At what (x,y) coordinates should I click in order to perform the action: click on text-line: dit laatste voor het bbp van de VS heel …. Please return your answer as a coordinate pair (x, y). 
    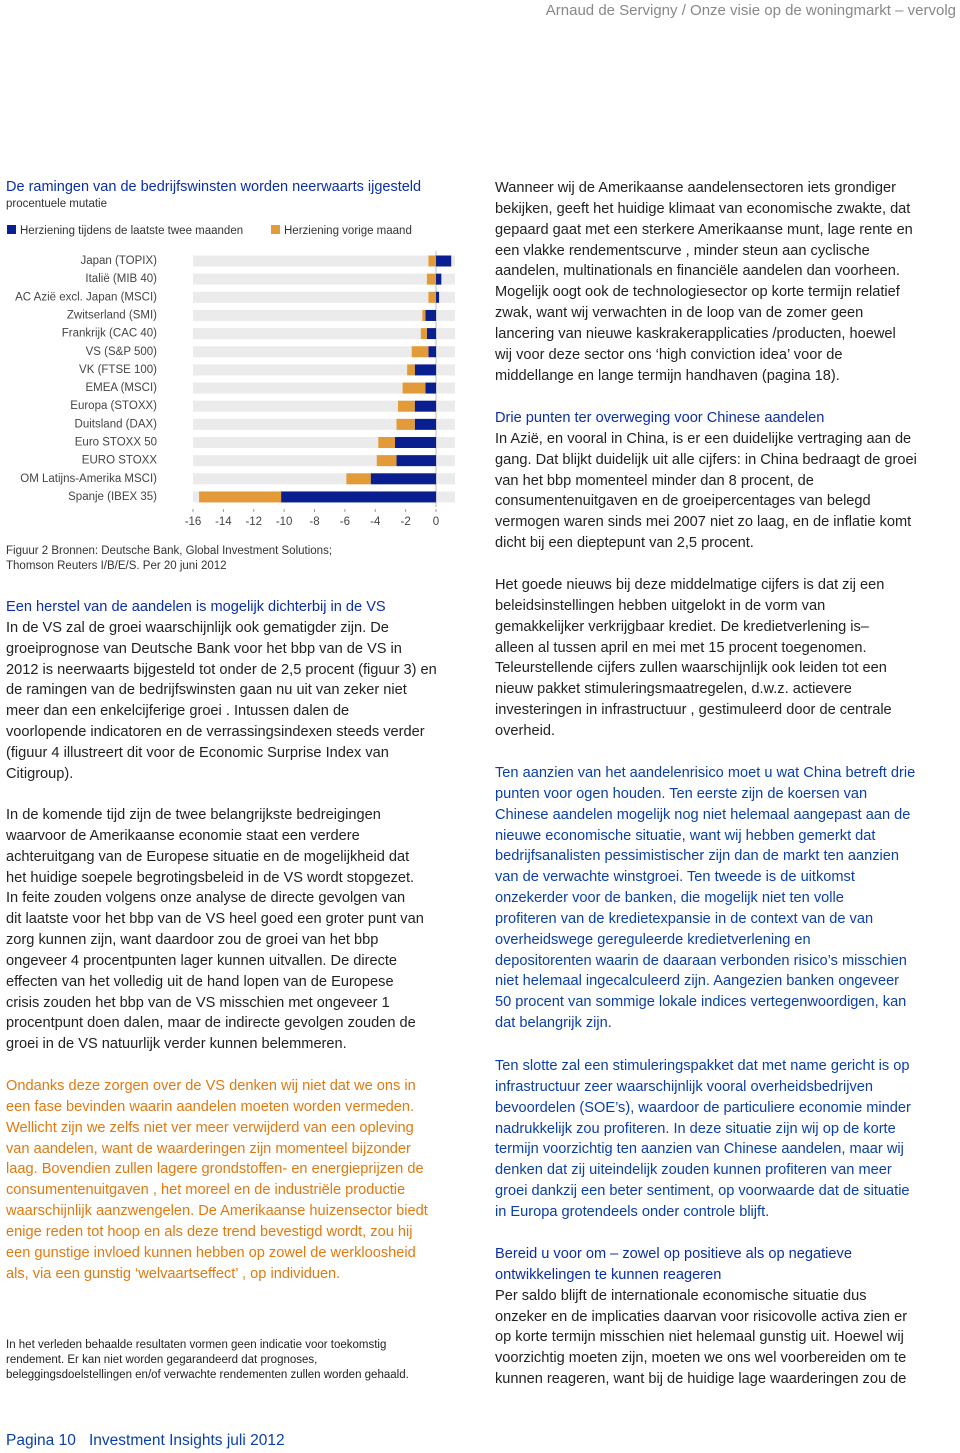
    Looking at the image, I should click on (215, 919).